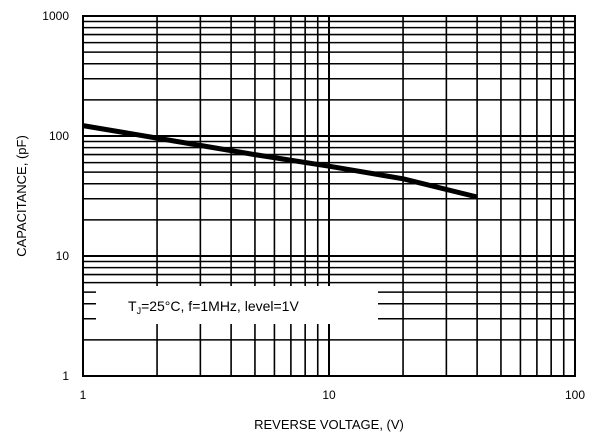 The height and width of the screenshot is (438, 598). I want to click on y-tick-label: 1, so click(65, 376).